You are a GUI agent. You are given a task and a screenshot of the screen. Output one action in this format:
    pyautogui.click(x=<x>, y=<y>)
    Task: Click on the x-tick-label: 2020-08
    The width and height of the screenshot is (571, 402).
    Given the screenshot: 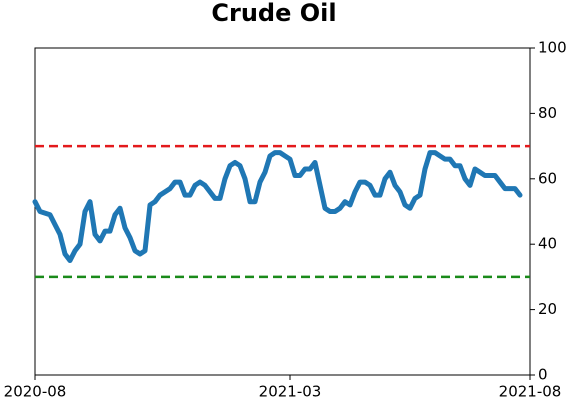 What is the action you would take?
    pyautogui.click(x=35, y=392)
    